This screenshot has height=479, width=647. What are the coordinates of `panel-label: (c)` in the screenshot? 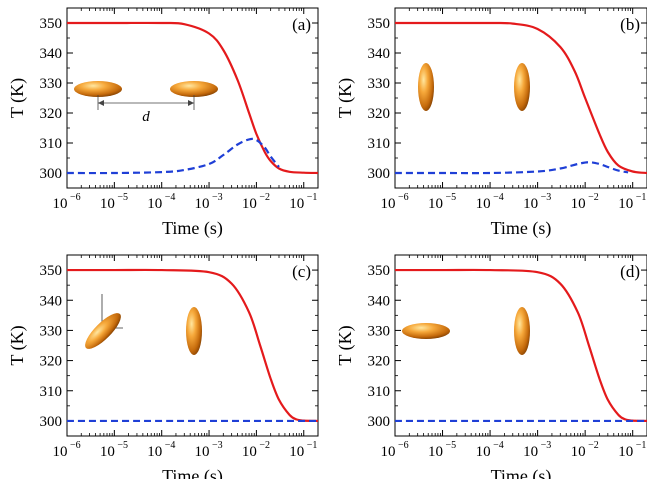 It's located at (301, 271).